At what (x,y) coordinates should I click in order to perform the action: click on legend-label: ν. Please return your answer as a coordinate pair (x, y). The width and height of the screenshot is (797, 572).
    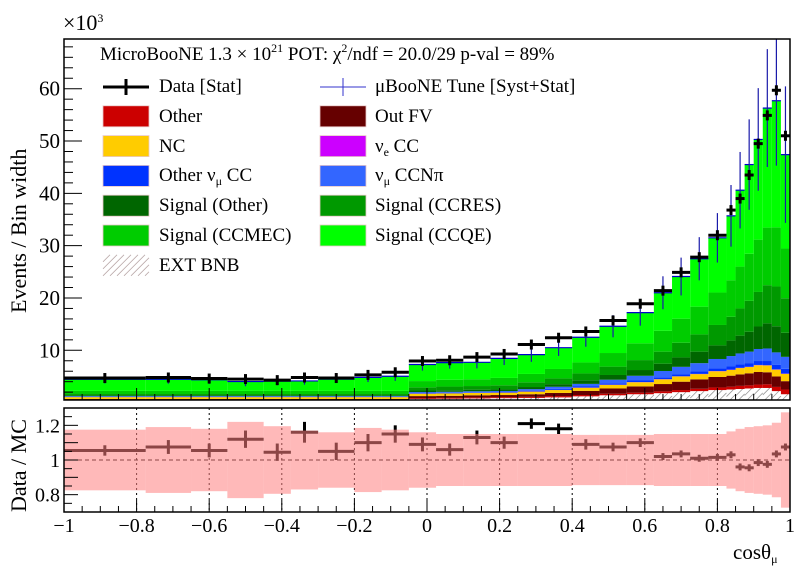
    Looking at the image, I should click on (379, 176).